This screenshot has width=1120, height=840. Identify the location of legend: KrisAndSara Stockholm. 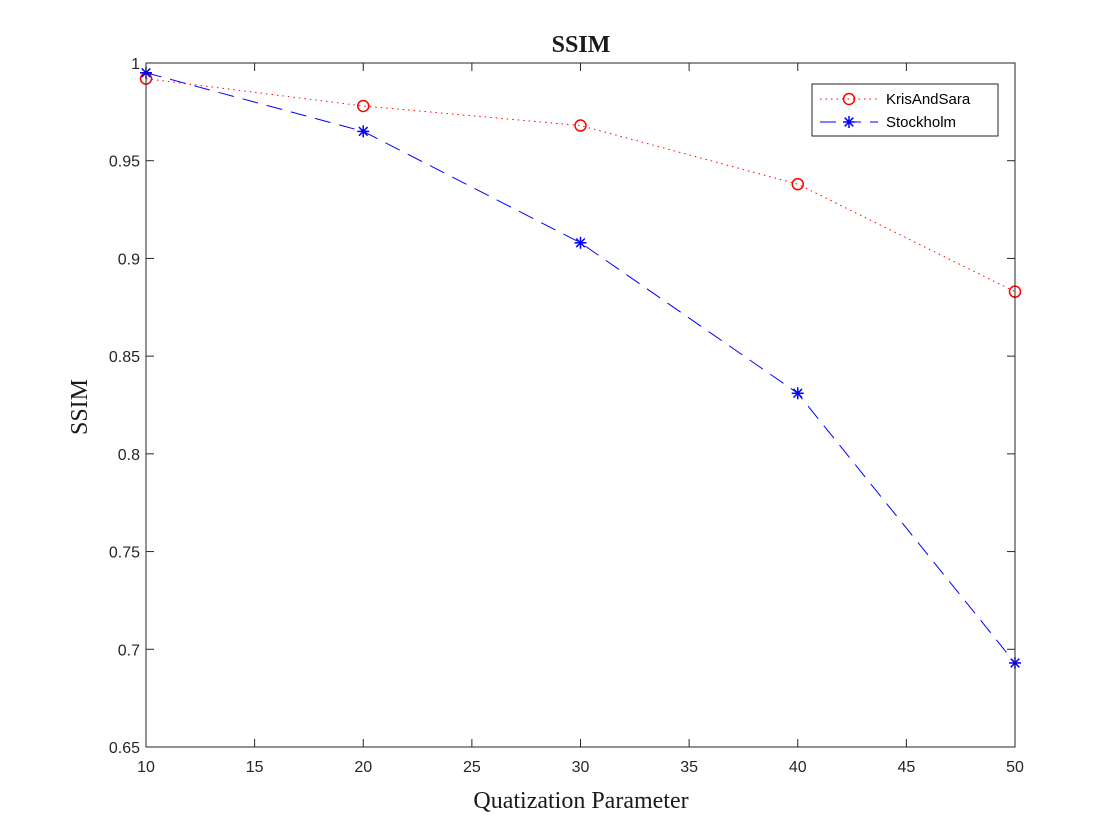
(905, 110).